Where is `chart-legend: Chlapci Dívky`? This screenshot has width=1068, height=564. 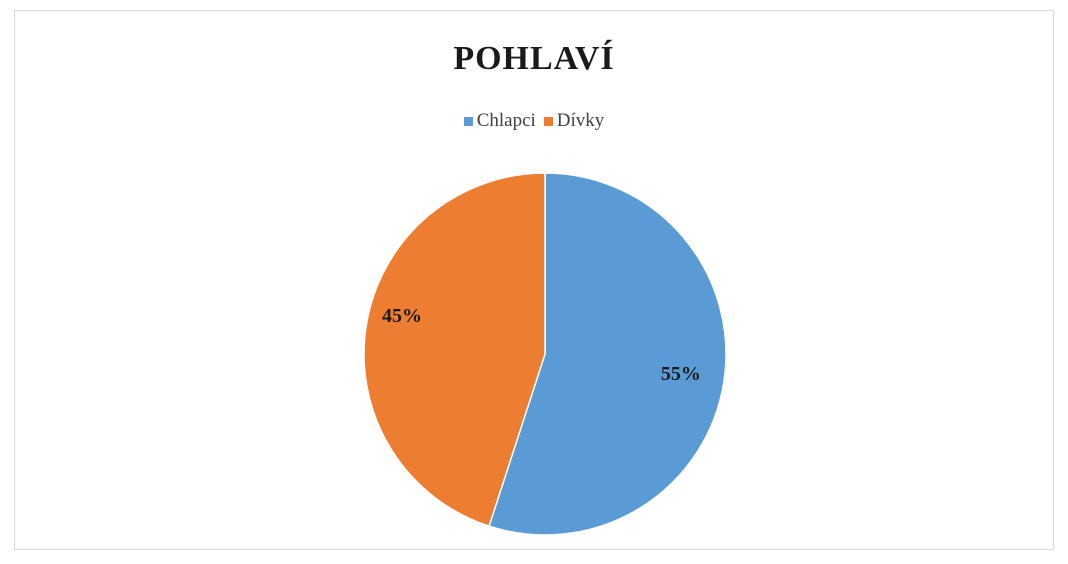
chart-legend: Chlapci Dívky is located at coordinates (534, 121).